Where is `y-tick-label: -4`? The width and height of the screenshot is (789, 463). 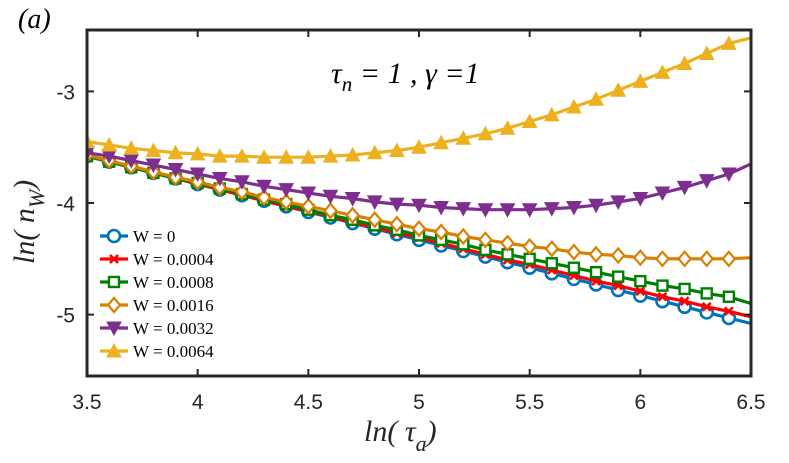
y-tick-label: -4 is located at coordinates (65, 204).